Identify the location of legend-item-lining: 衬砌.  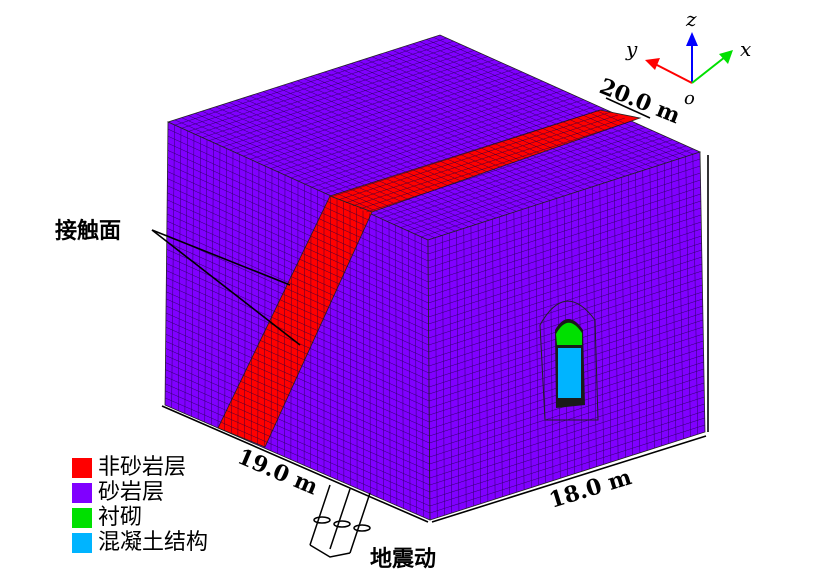
(140, 517).